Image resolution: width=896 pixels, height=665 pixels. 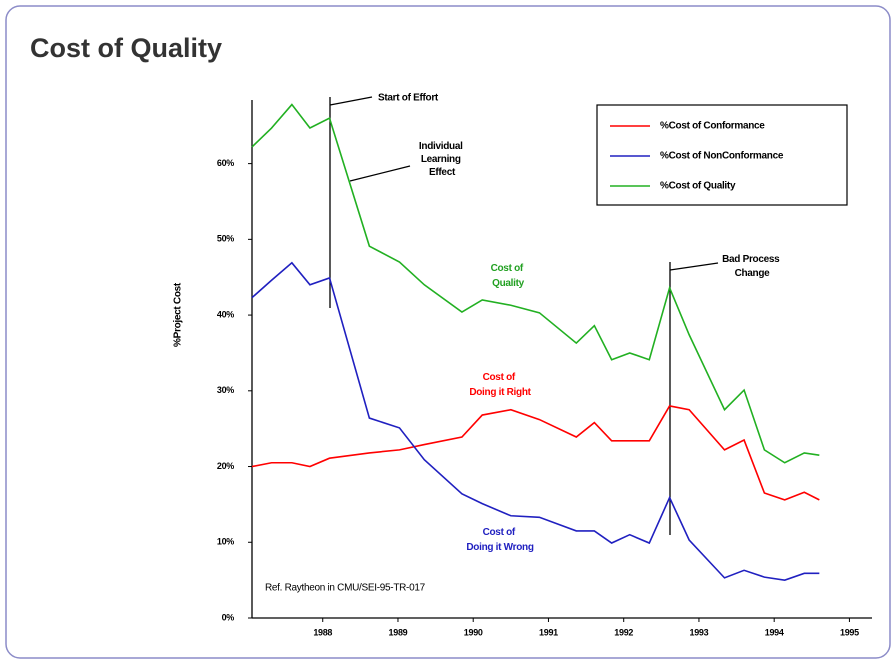 What do you see at coordinates (408, 98) in the screenshot?
I see `annotation: Start of Effort` at bounding box center [408, 98].